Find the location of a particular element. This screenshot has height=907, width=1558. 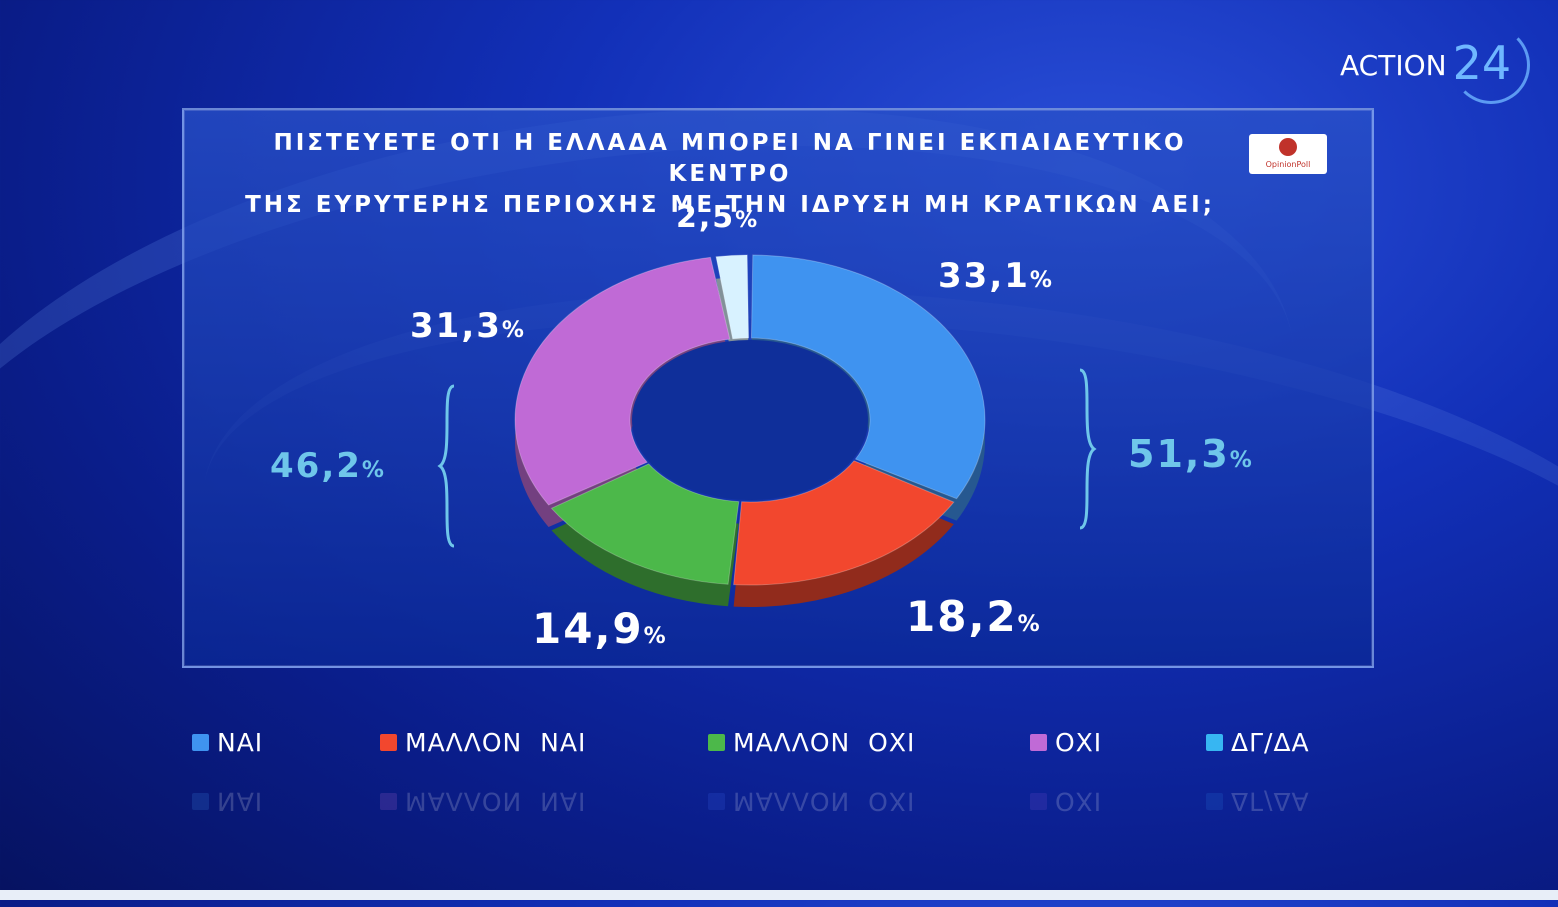

legend-reflection-item: ΟΧΙ is located at coordinates (1066, 801).